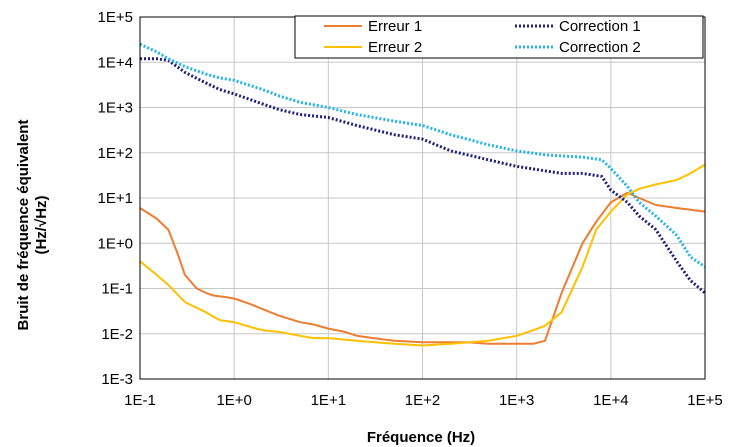 This screenshot has height=447, width=734. Describe the element at coordinates (115, 243) in the screenshot. I see `y-tick-label: 1E+0` at that location.